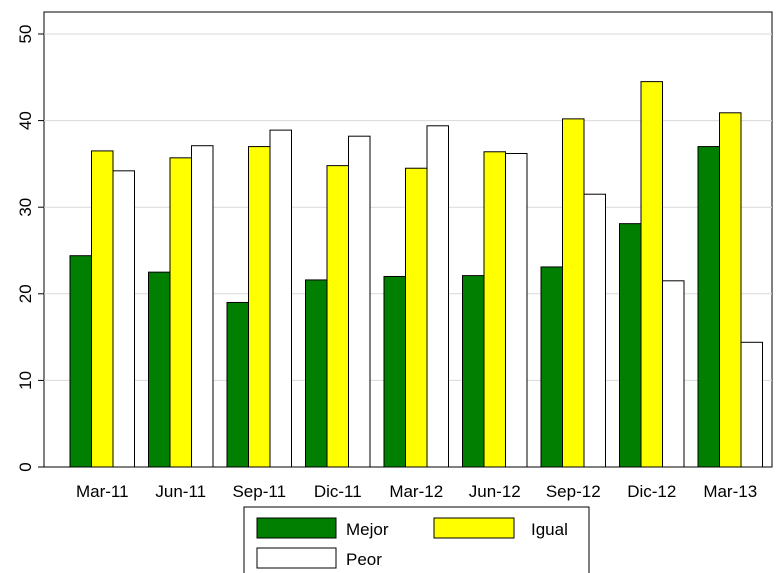  What do you see at coordinates (495, 491) in the screenshot?
I see `x-tick-label: Jun-12` at bounding box center [495, 491].